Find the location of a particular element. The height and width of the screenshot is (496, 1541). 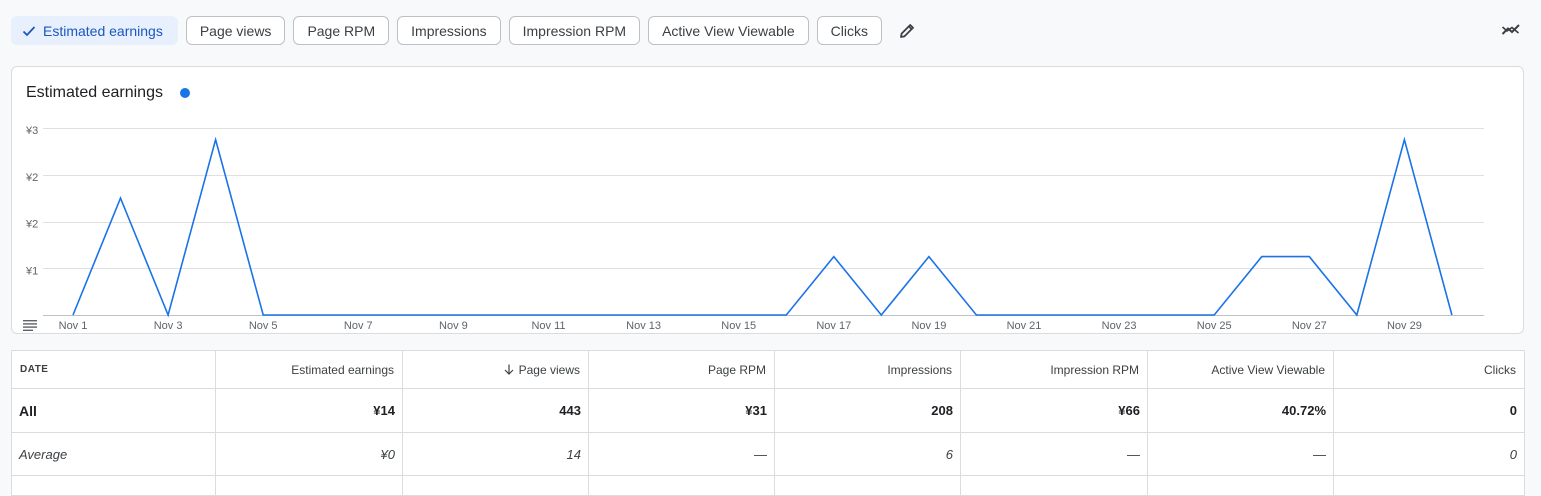

x-tick-label: Nov 29 is located at coordinates (1404, 326).